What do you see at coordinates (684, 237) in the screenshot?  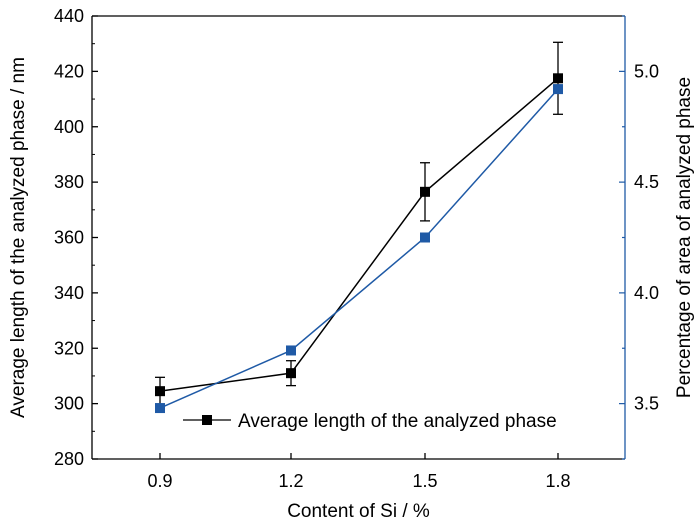 I see `y-axis-label-right: Percentage of area of analyzed phase` at bounding box center [684, 237].